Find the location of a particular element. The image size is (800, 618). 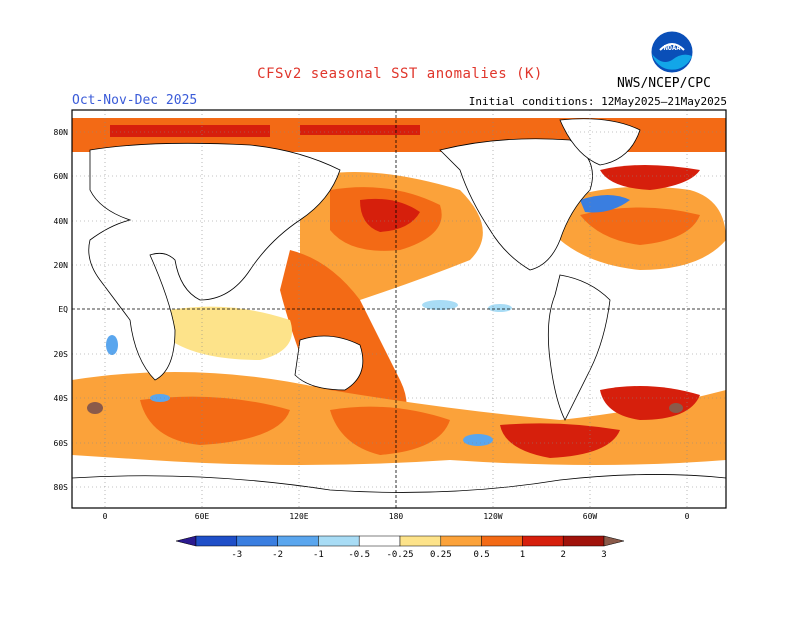

lat-label: 20S is located at coordinates (61, 354).